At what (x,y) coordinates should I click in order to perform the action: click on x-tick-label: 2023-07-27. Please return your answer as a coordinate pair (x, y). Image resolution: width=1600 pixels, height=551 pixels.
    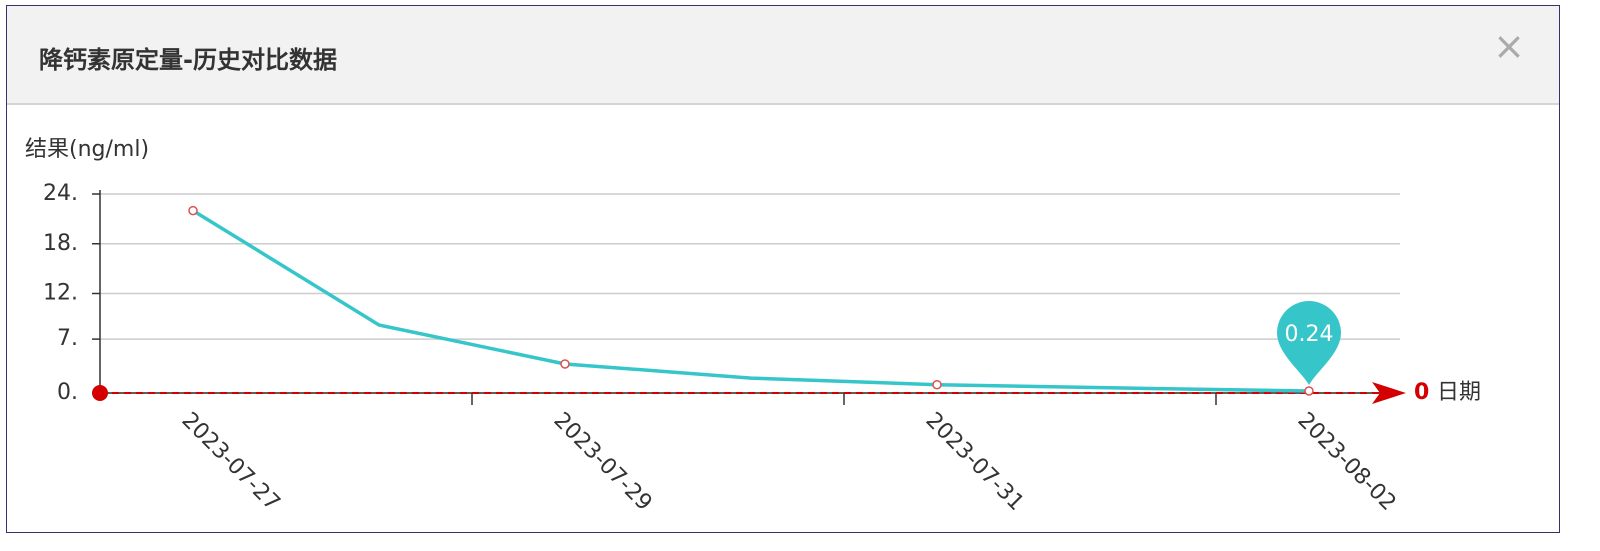
    Looking at the image, I should click on (231, 462).